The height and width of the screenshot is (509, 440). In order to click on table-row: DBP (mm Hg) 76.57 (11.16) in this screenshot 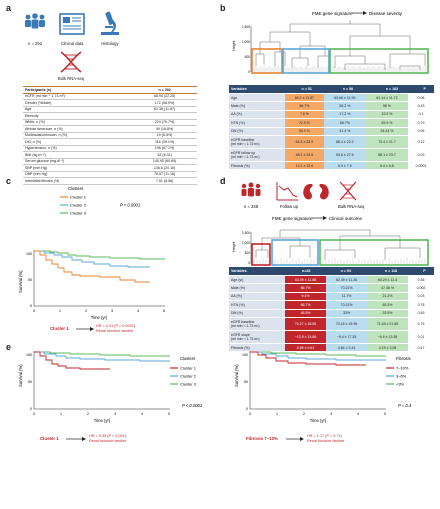, I will do `click(110, 174)`.